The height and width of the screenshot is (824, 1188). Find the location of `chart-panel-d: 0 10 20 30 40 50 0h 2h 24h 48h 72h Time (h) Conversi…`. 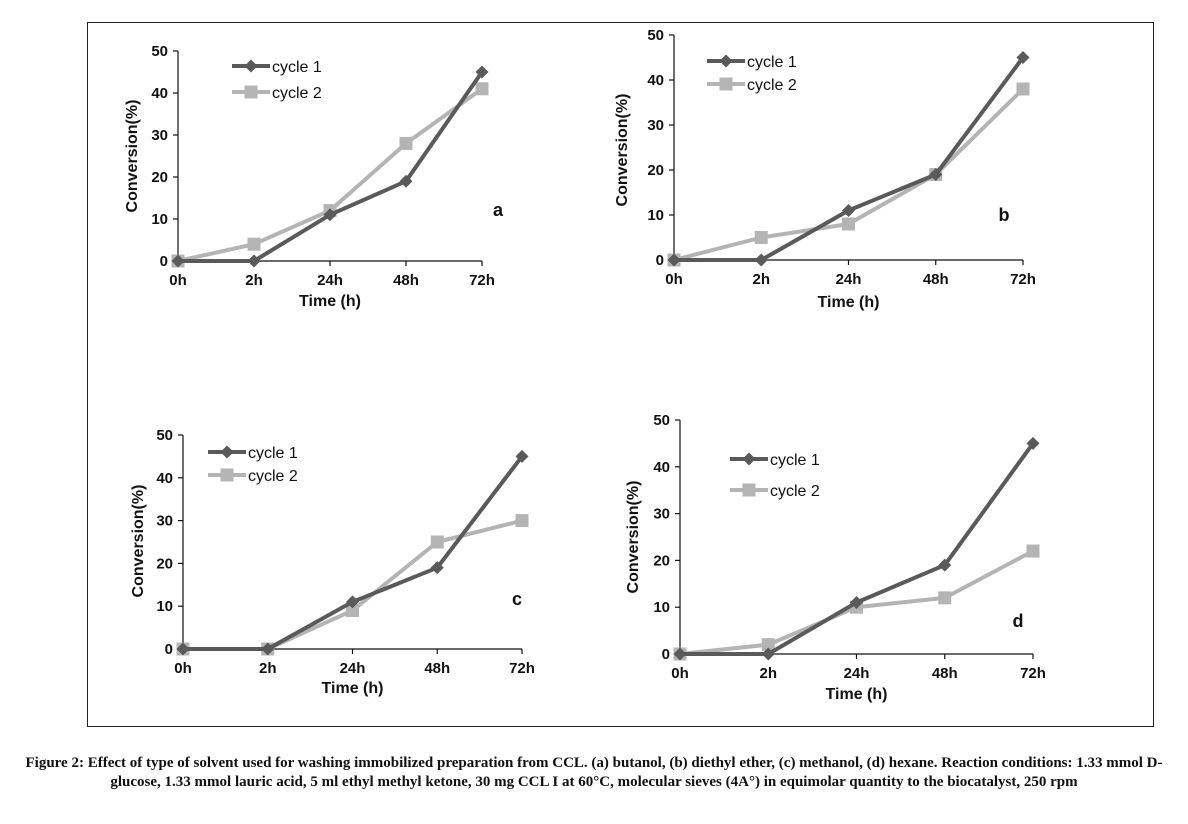

chart-panel-d: 0 10 20 30 40 50 0h 2h 24h 48h 72h Time (h) Conversi… is located at coordinates (835, 557).